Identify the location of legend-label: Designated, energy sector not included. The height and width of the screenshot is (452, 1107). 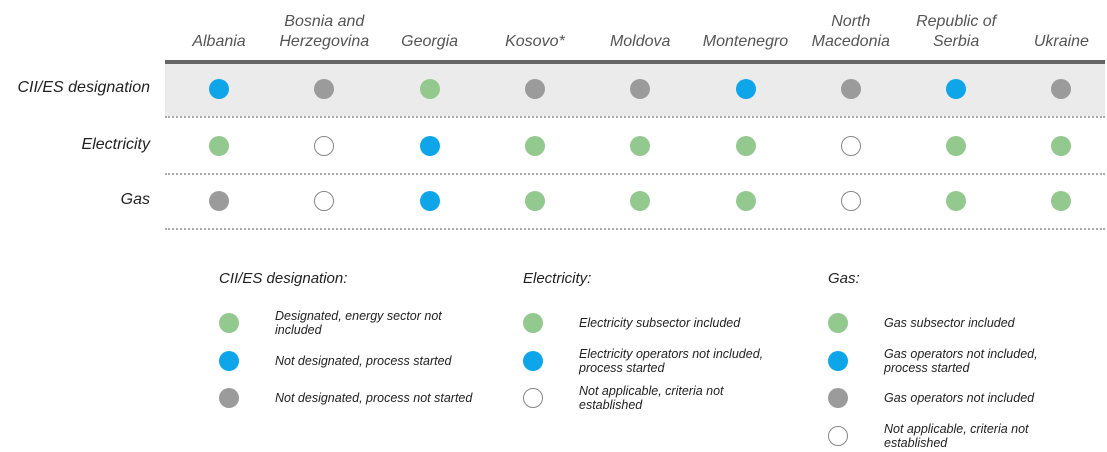
(358, 323).